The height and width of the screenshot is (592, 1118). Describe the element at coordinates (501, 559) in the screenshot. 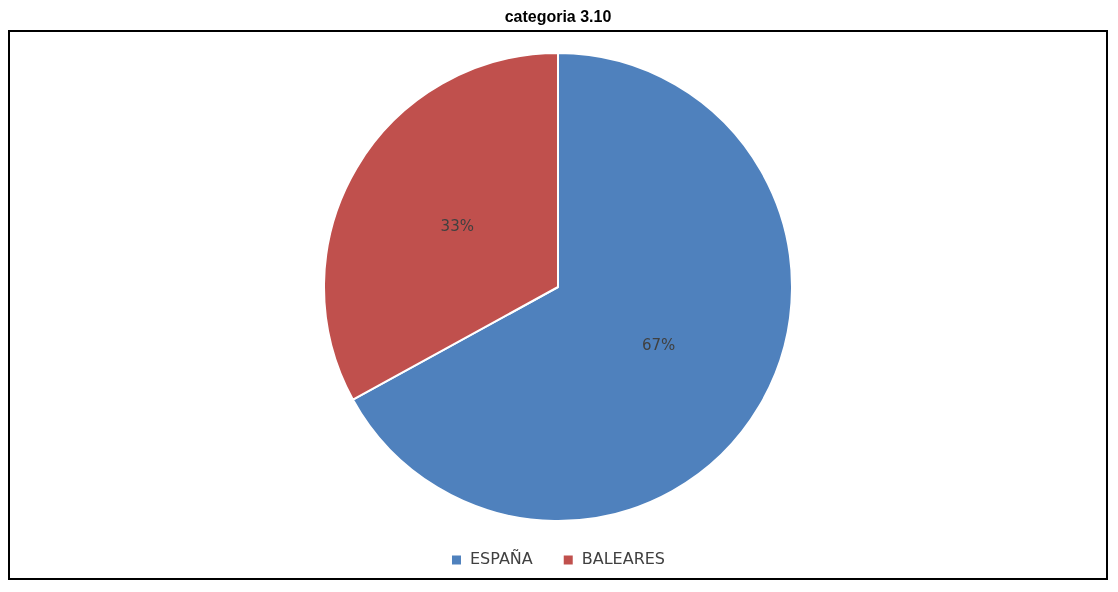

I see `legend-label: ESPAÑA` at that location.